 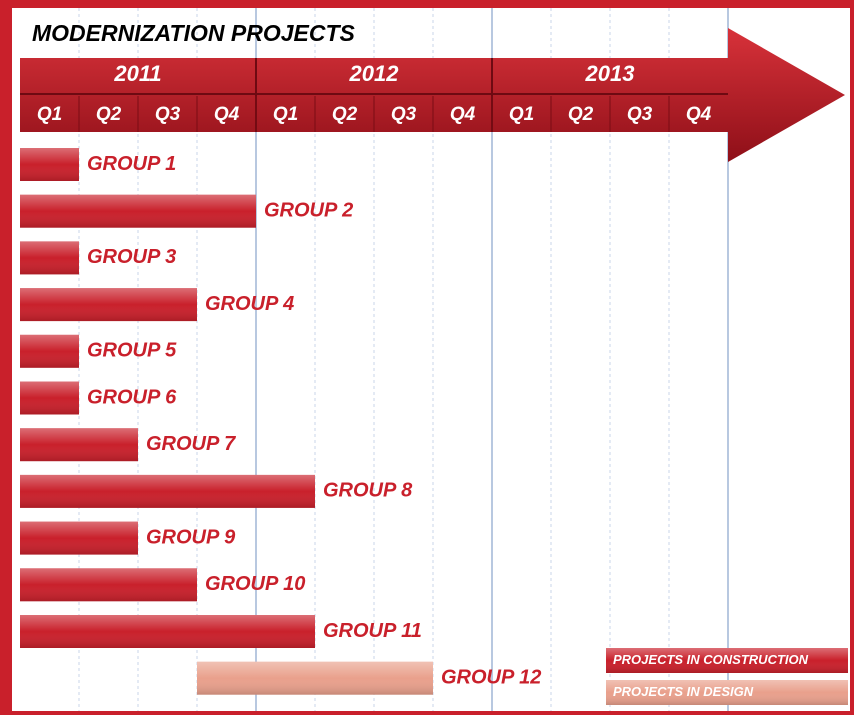 I want to click on bar-label: GROUP 8, so click(x=368, y=491).